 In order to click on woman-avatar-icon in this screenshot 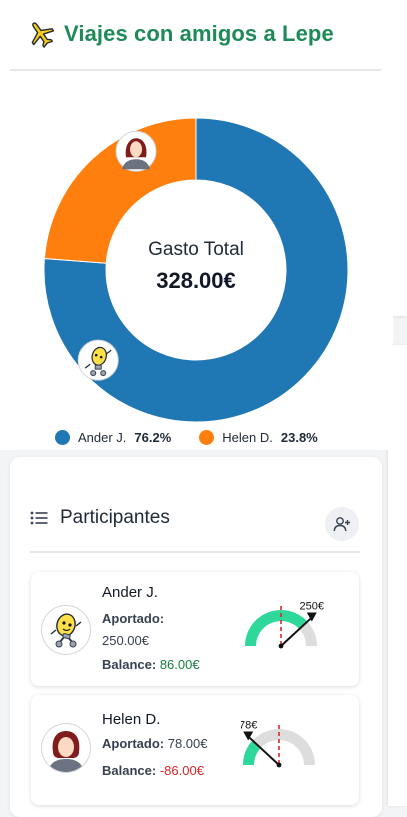, I will do `click(66, 748)`.